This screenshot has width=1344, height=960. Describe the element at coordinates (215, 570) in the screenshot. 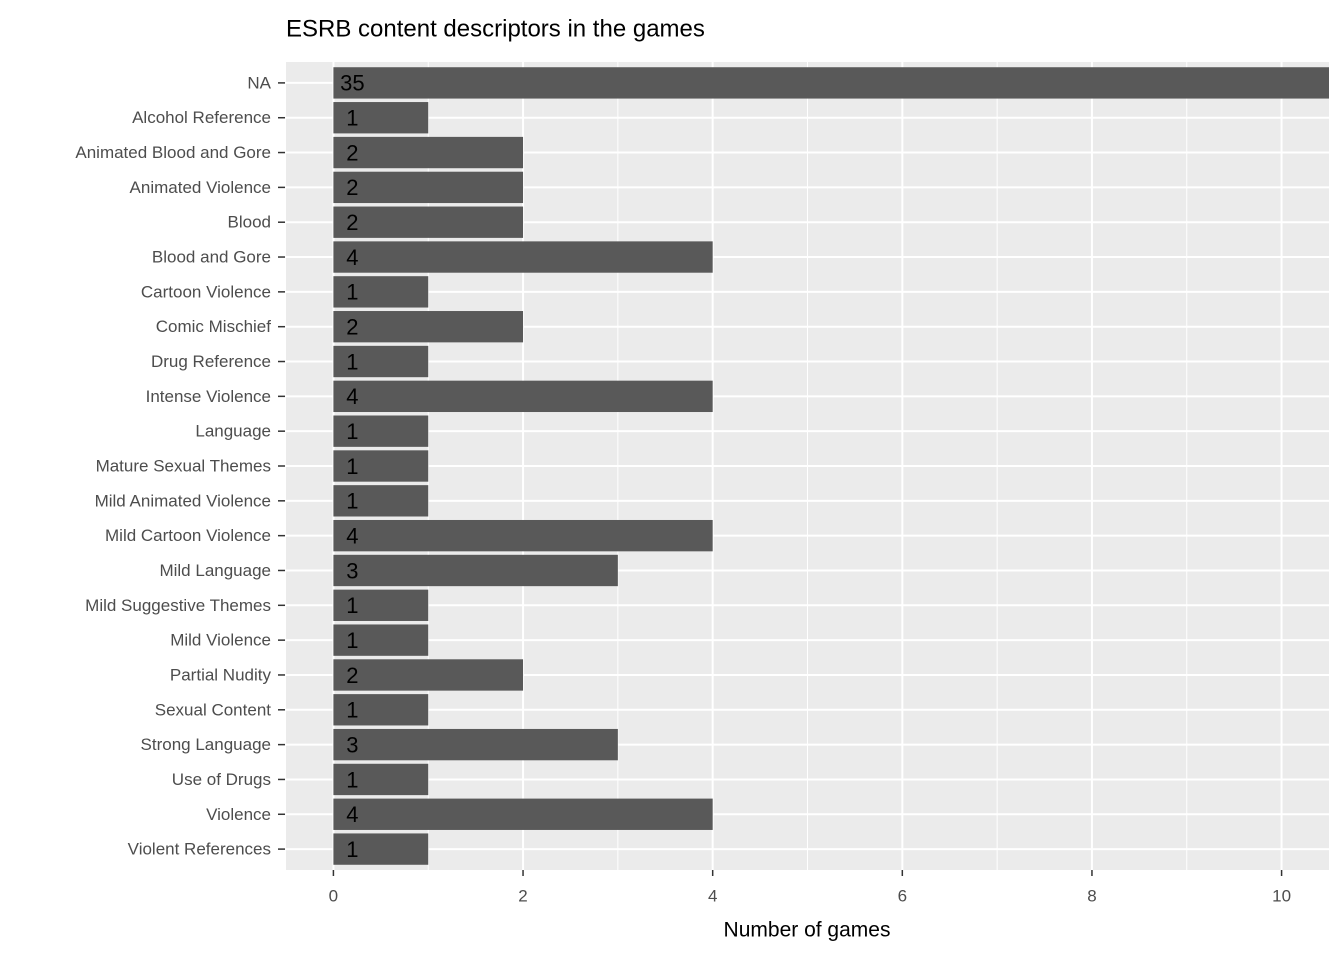

I see `y-tick-label: Mild Language` at that location.